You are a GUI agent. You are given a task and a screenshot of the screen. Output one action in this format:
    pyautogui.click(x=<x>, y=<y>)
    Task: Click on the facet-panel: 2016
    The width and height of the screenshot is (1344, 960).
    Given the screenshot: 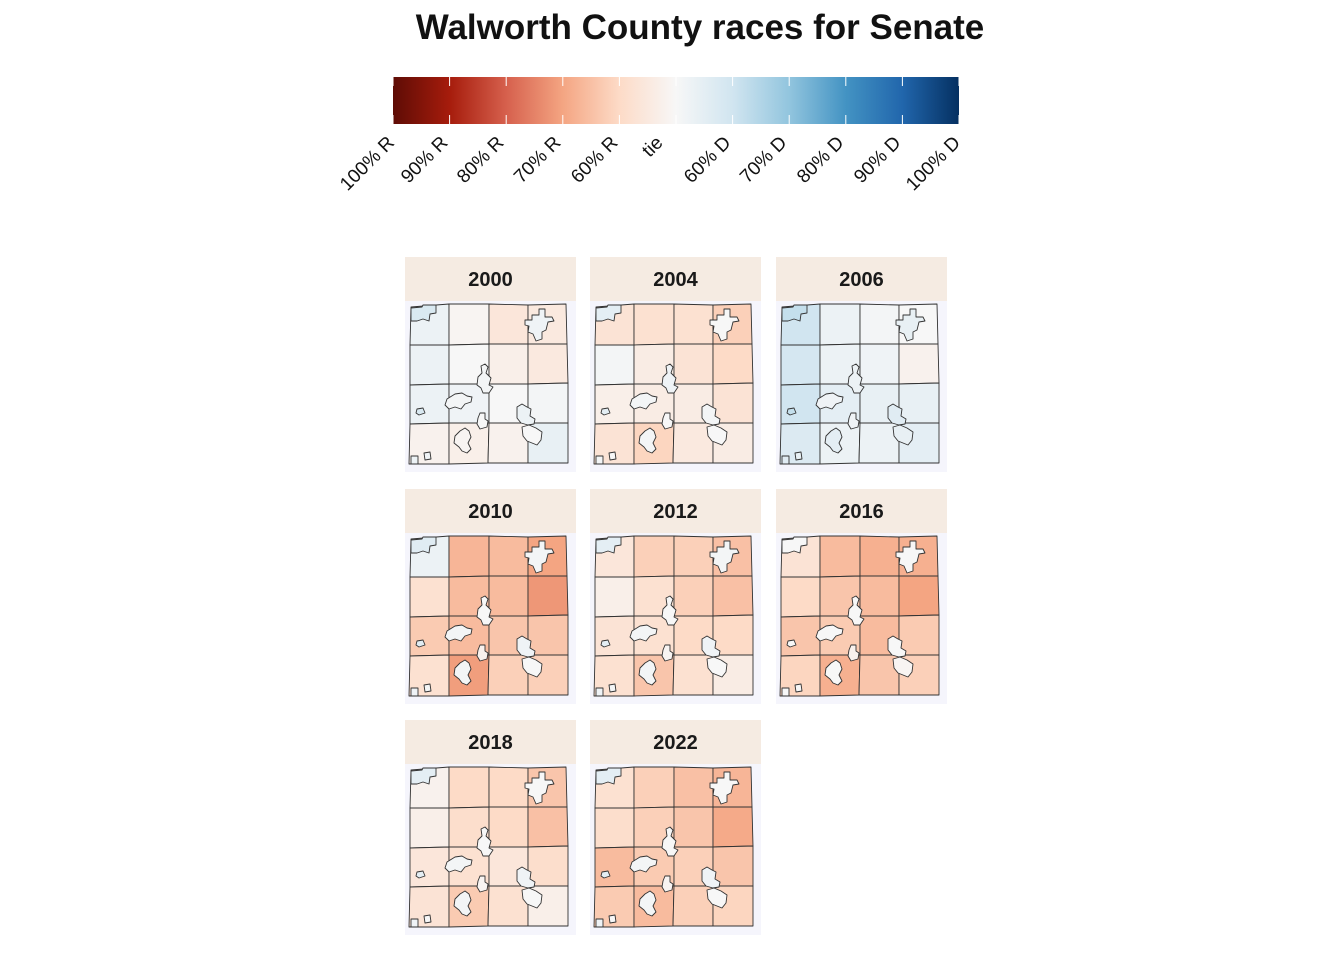 What is the action you would take?
    pyautogui.click(x=861, y=596)
    